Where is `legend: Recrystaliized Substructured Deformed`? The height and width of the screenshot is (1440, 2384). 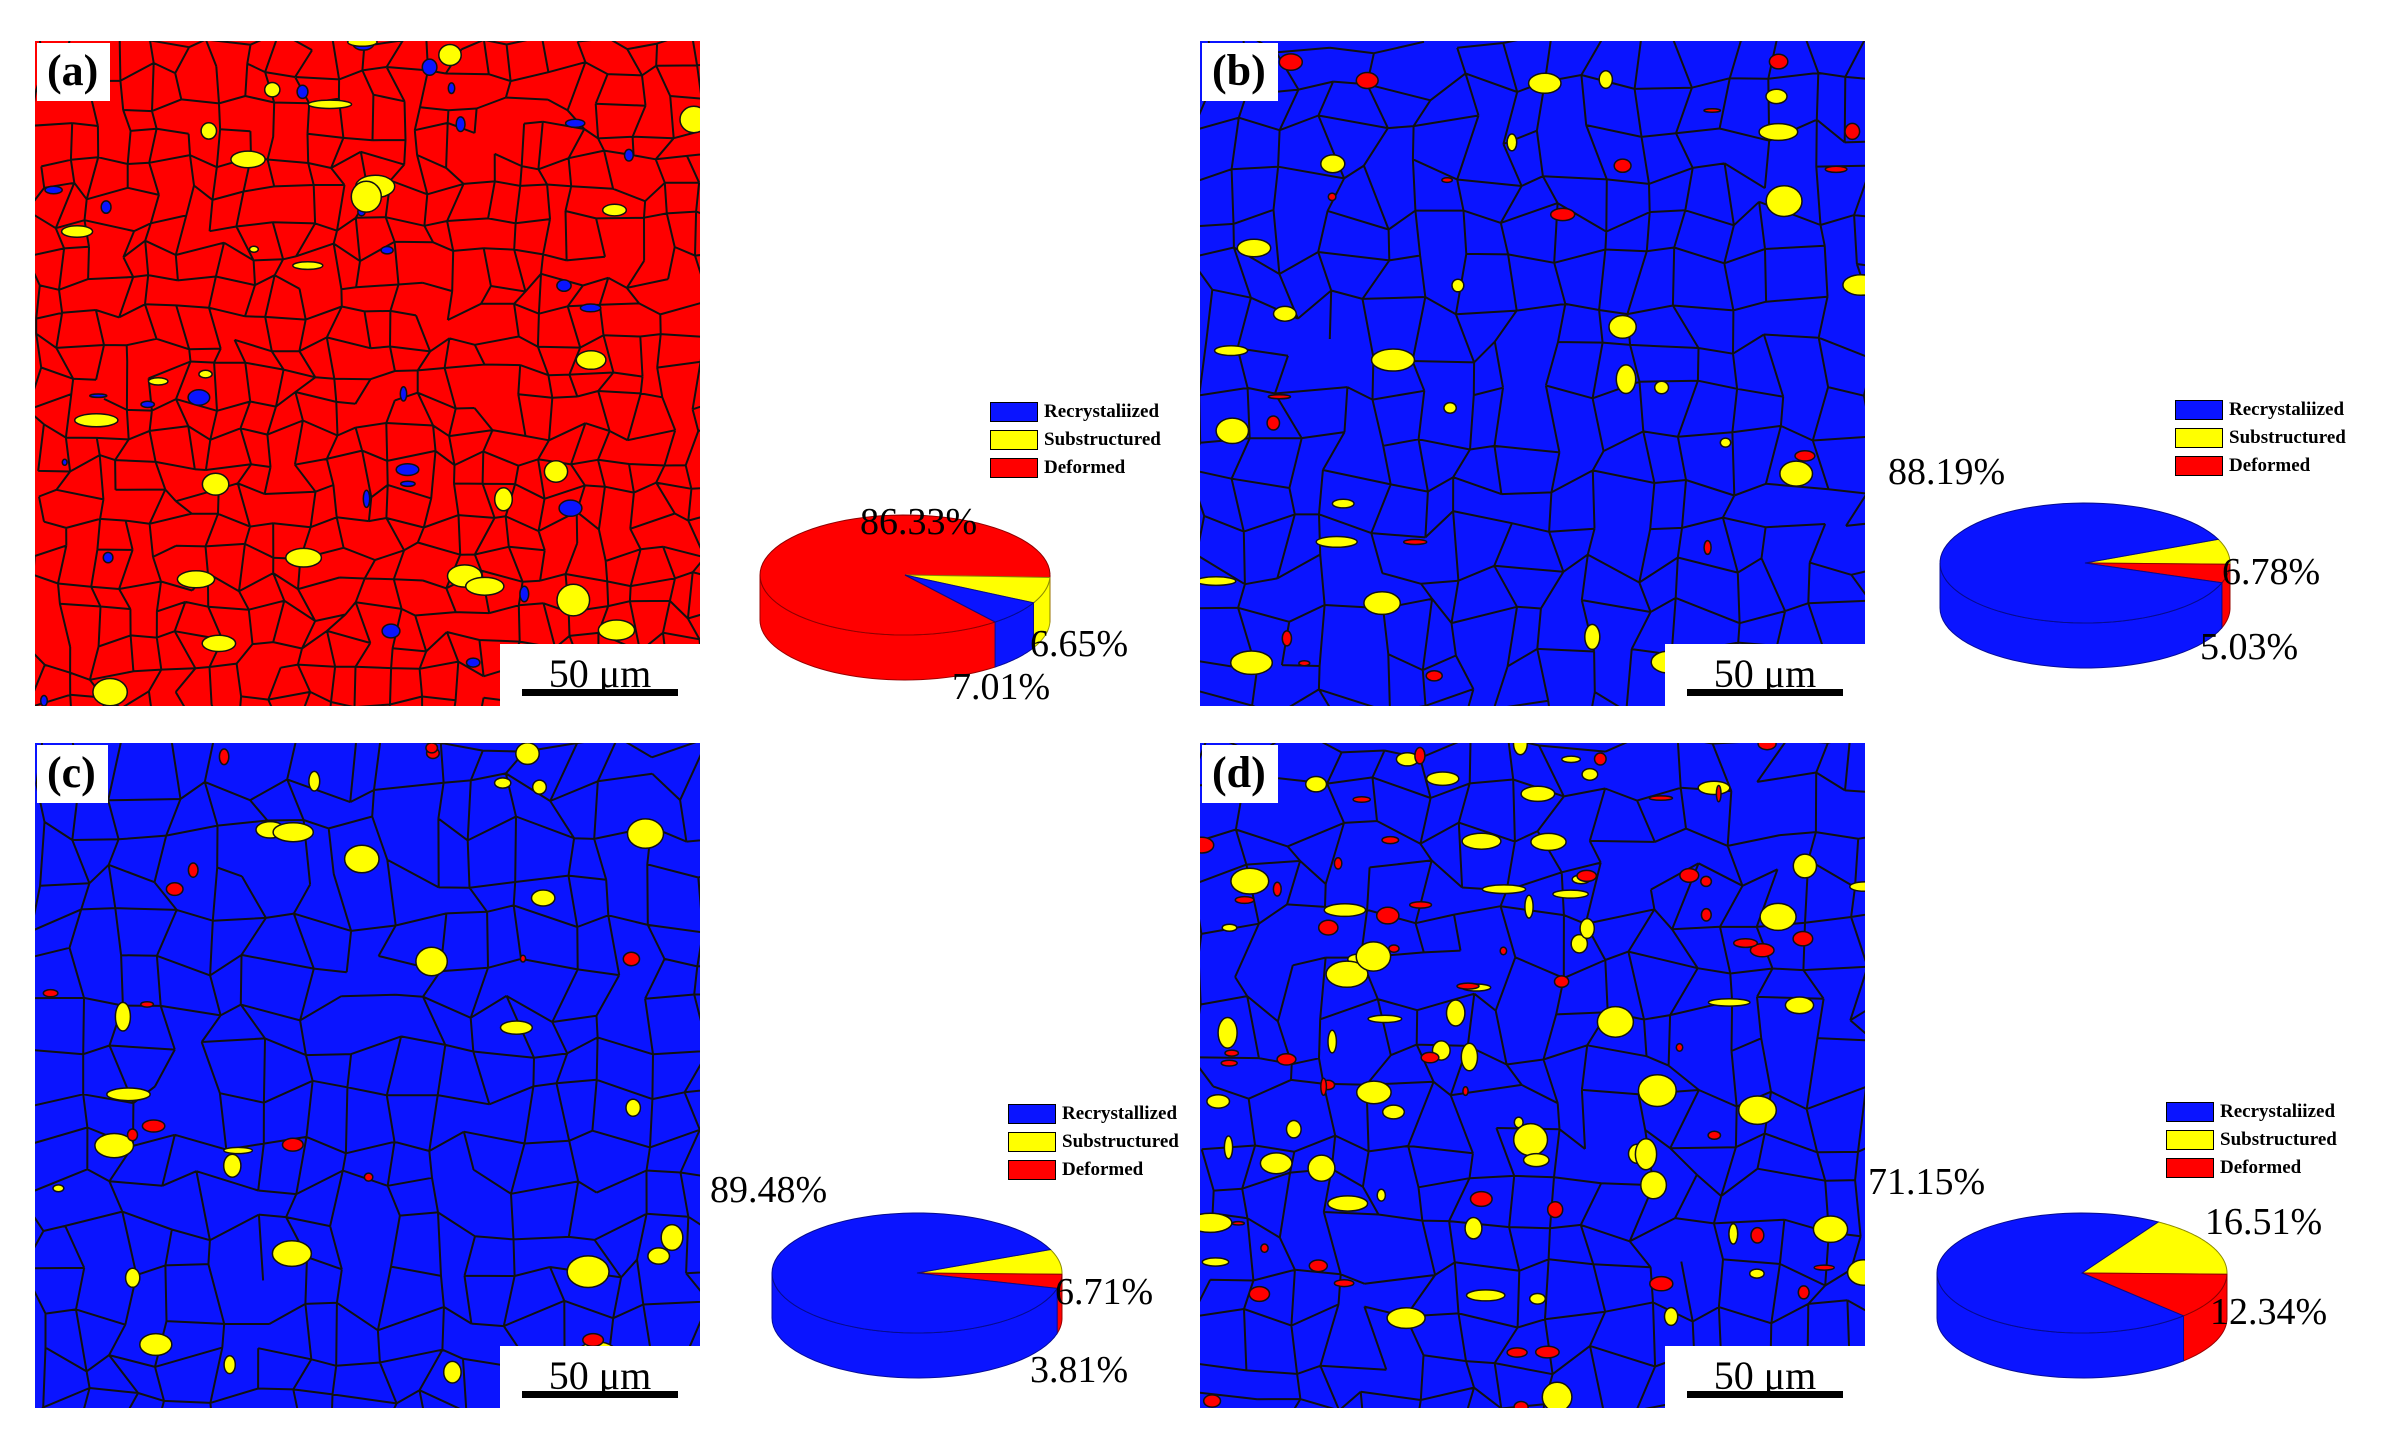 legend: Recrystaliized Substructured Deformed is located at coordinates (2251, 1140).